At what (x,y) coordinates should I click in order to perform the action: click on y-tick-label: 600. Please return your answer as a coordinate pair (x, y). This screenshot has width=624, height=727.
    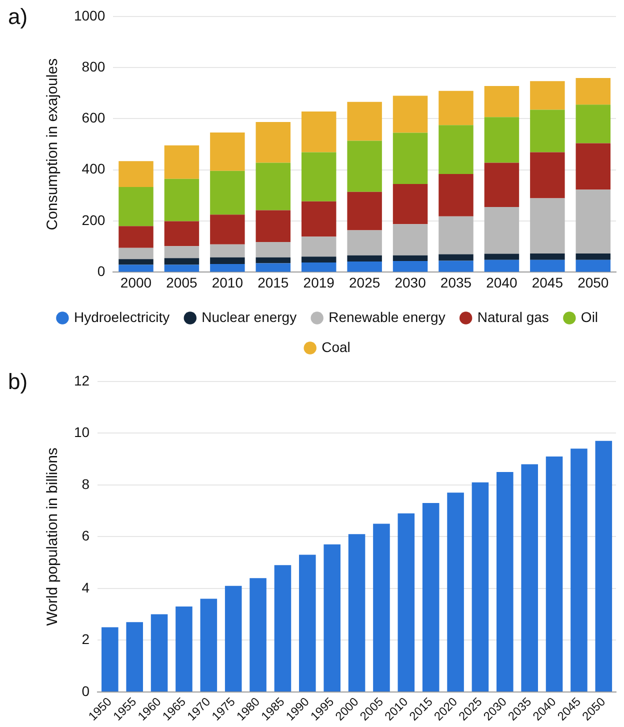
    Looking at the image, I should click on (94, 118).